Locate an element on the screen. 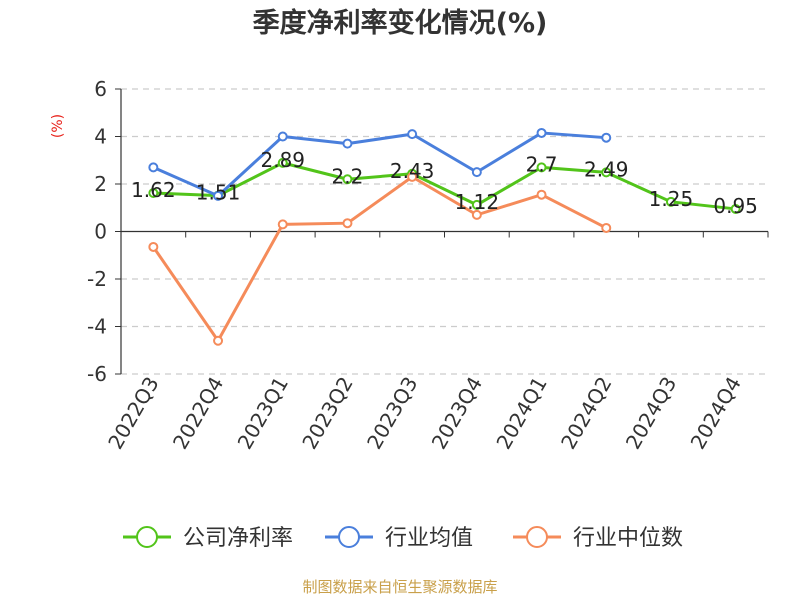 Image resolution: width=800 pixels, height=600 pixels. x-tick-label: 2024Q3 is located at coordinates (651, 413).